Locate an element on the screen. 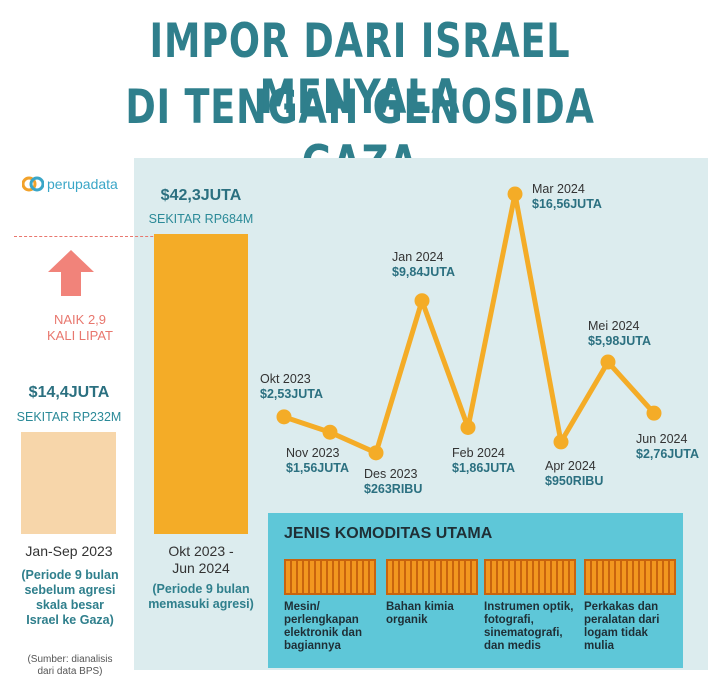 This screenshot has width=720, height=681. data-label: $5,98JUTA is located at coordinates (619, 341).